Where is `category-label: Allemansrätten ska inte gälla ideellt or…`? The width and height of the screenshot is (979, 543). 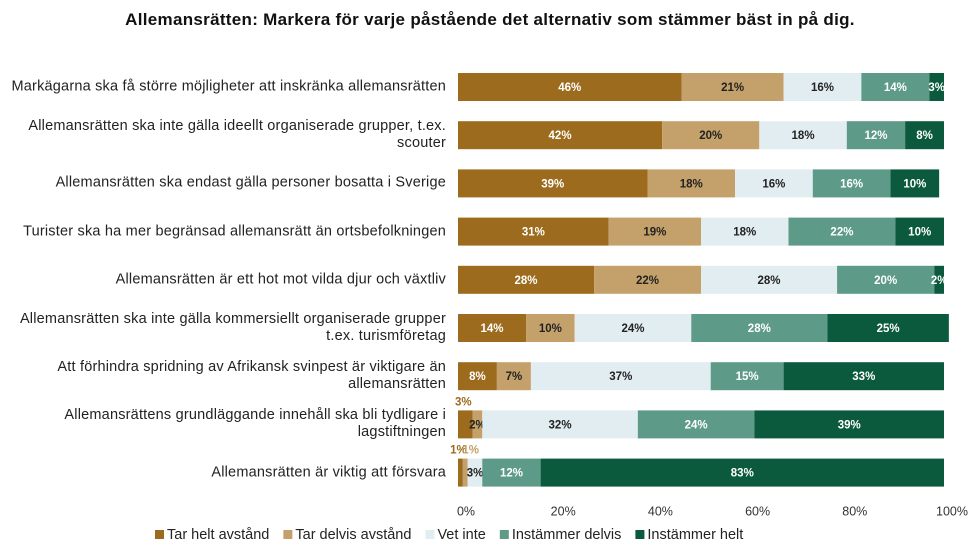 category-label: Allemansrätten ska inte gälla ideellt or… is located at coordinates (237, 135).